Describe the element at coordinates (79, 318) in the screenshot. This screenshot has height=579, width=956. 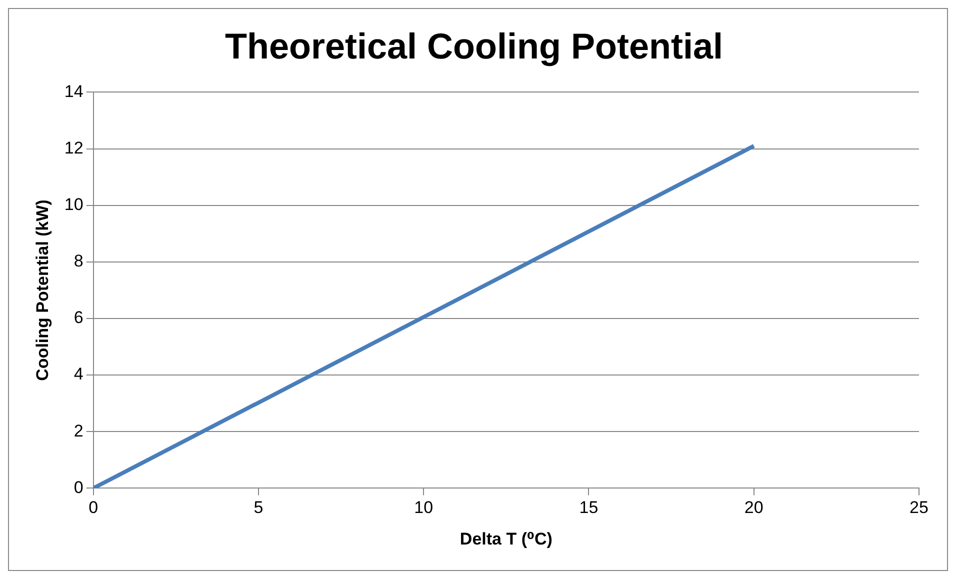
I see `y-tick-label: 6` at that location.